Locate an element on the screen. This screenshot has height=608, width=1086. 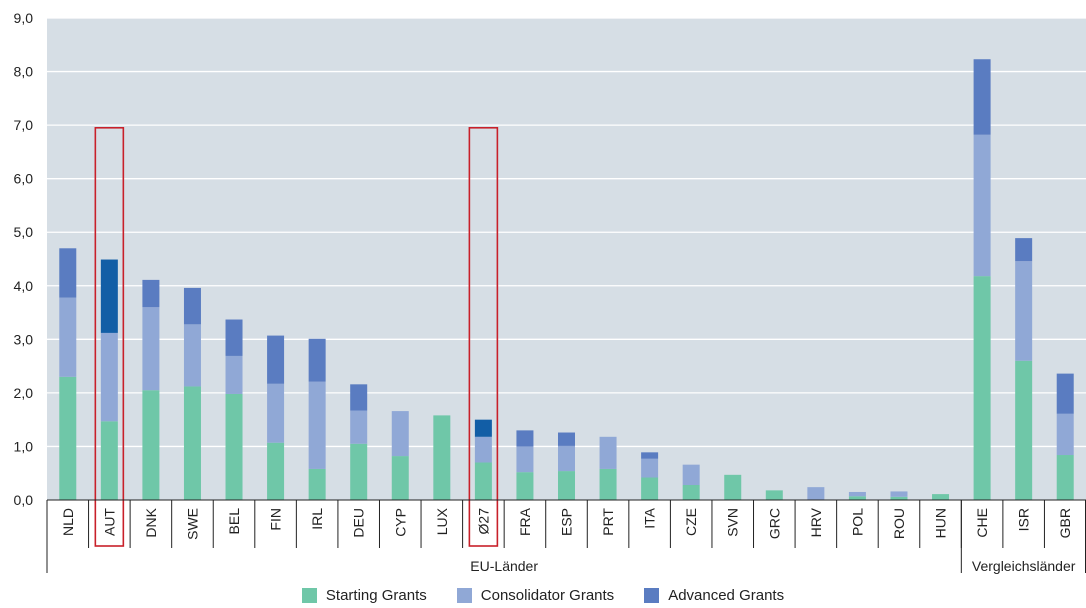
x-tick-label: HUN is located at coordinates (941, 523).